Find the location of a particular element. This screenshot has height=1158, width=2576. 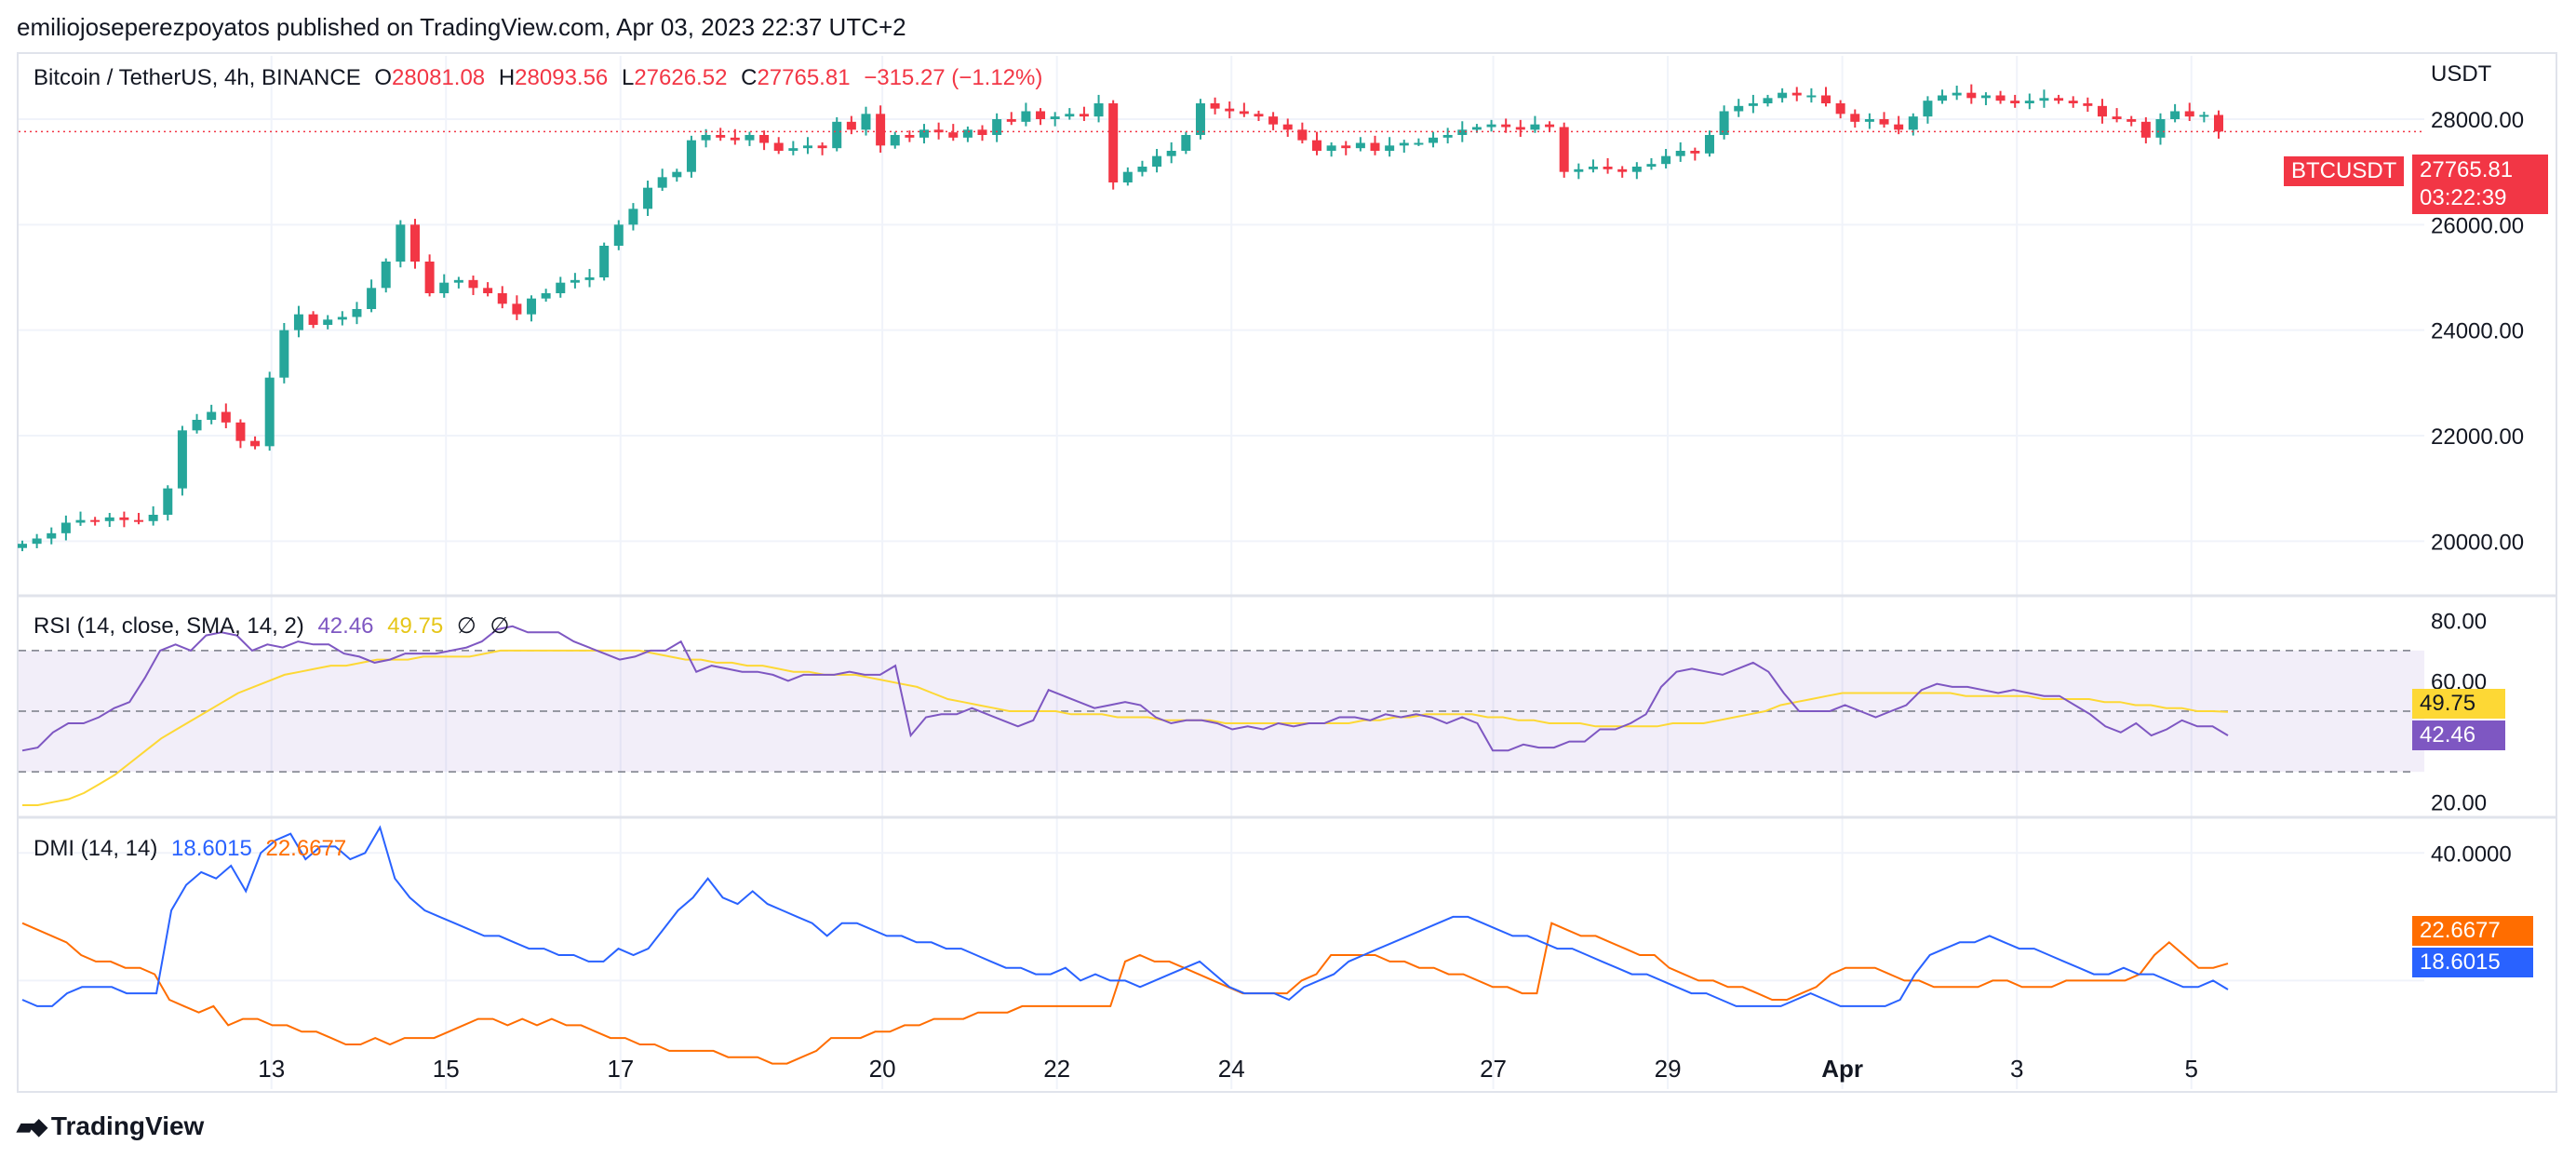

time-axis-label: 27 is located at coordinates (1493, 1069).